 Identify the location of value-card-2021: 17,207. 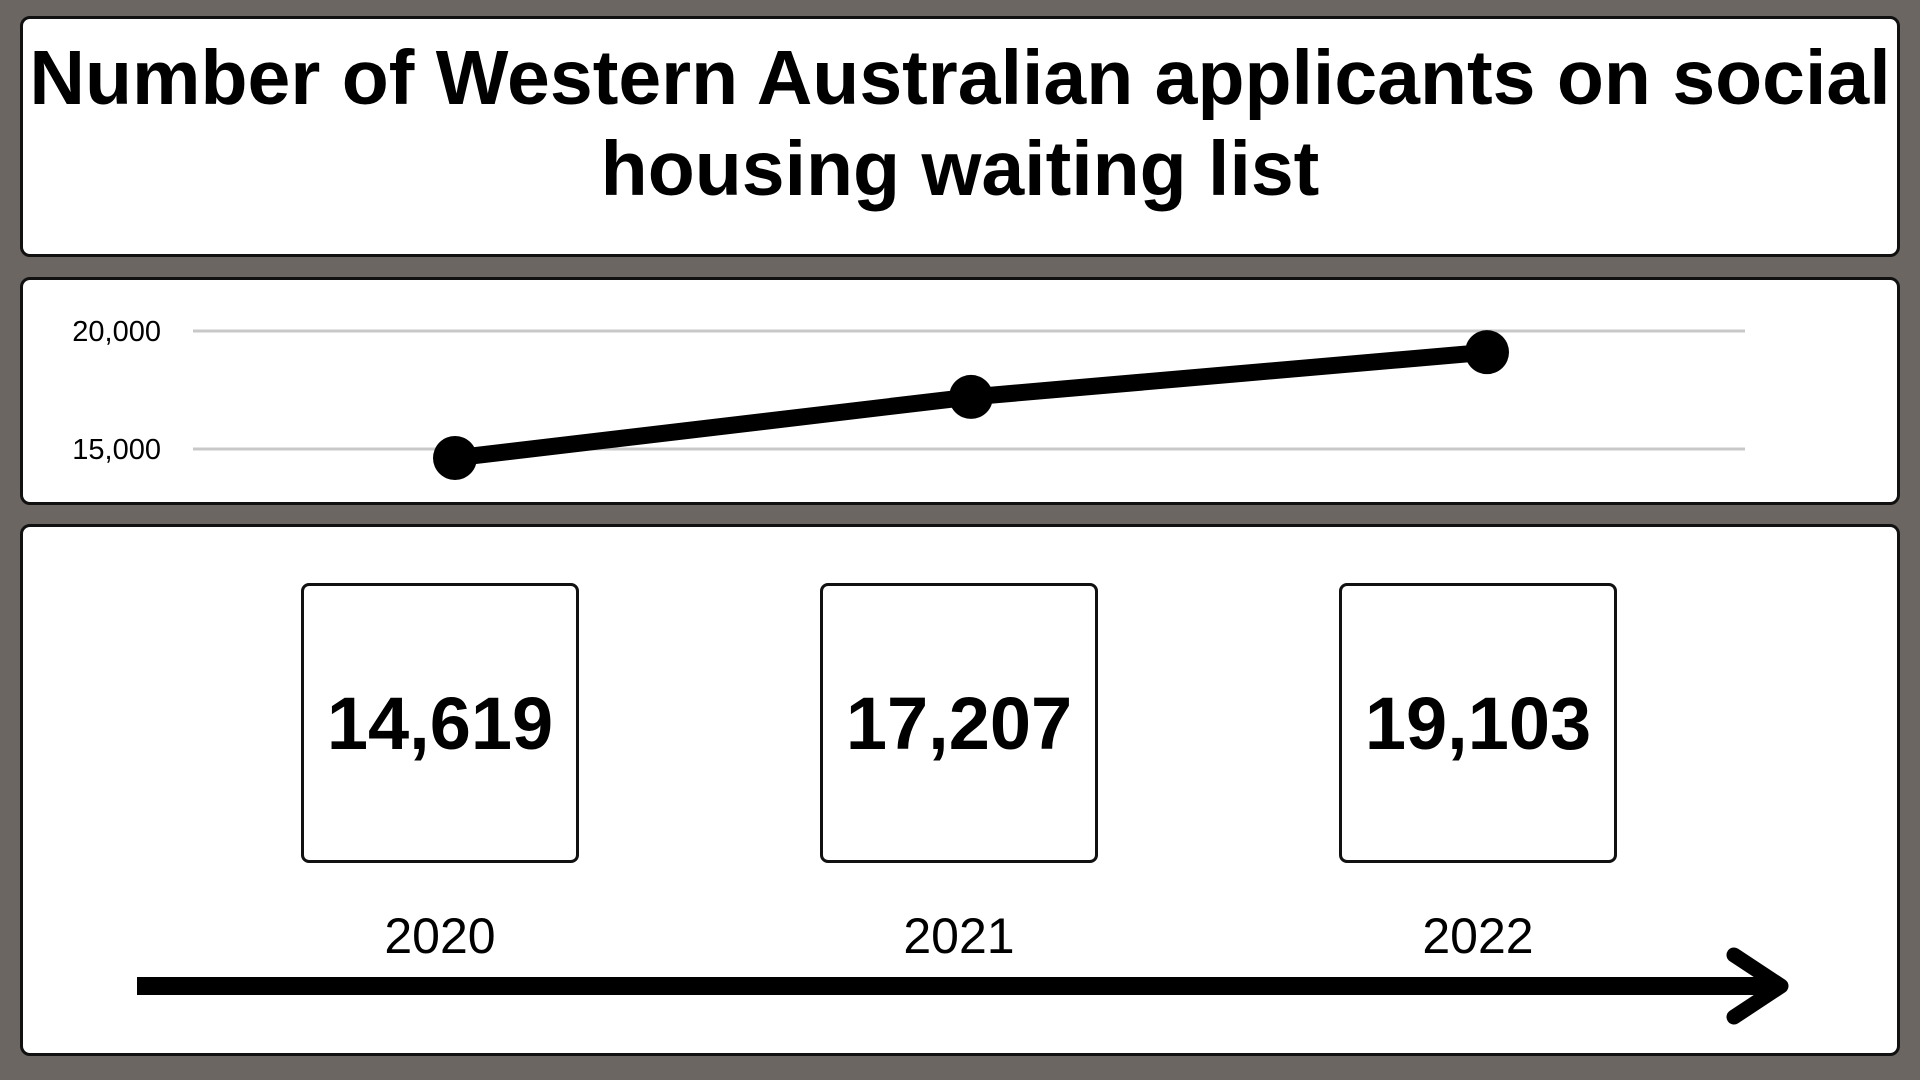
(959, 723).